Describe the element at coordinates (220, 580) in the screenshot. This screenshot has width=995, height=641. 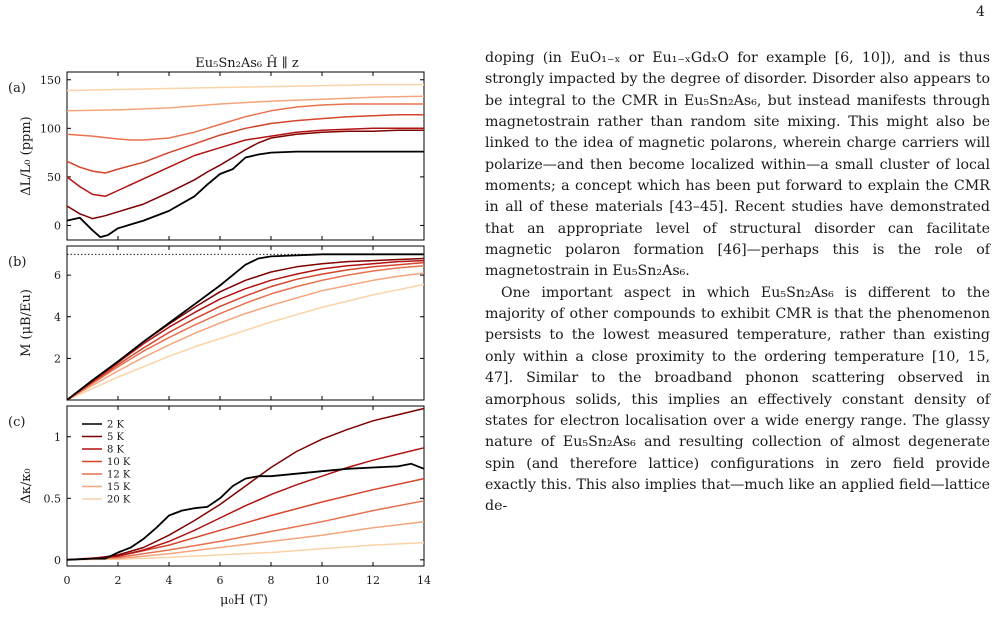
I see `x-tick-label: 6` at that location.